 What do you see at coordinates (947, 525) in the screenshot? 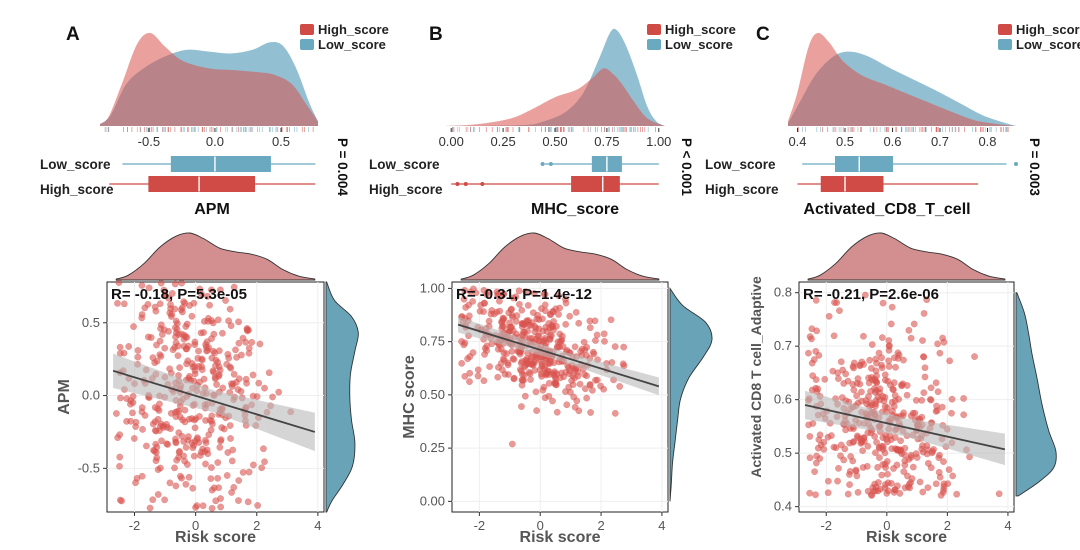
I see `x-tick-label: 2` at bounding box center [947, 525].